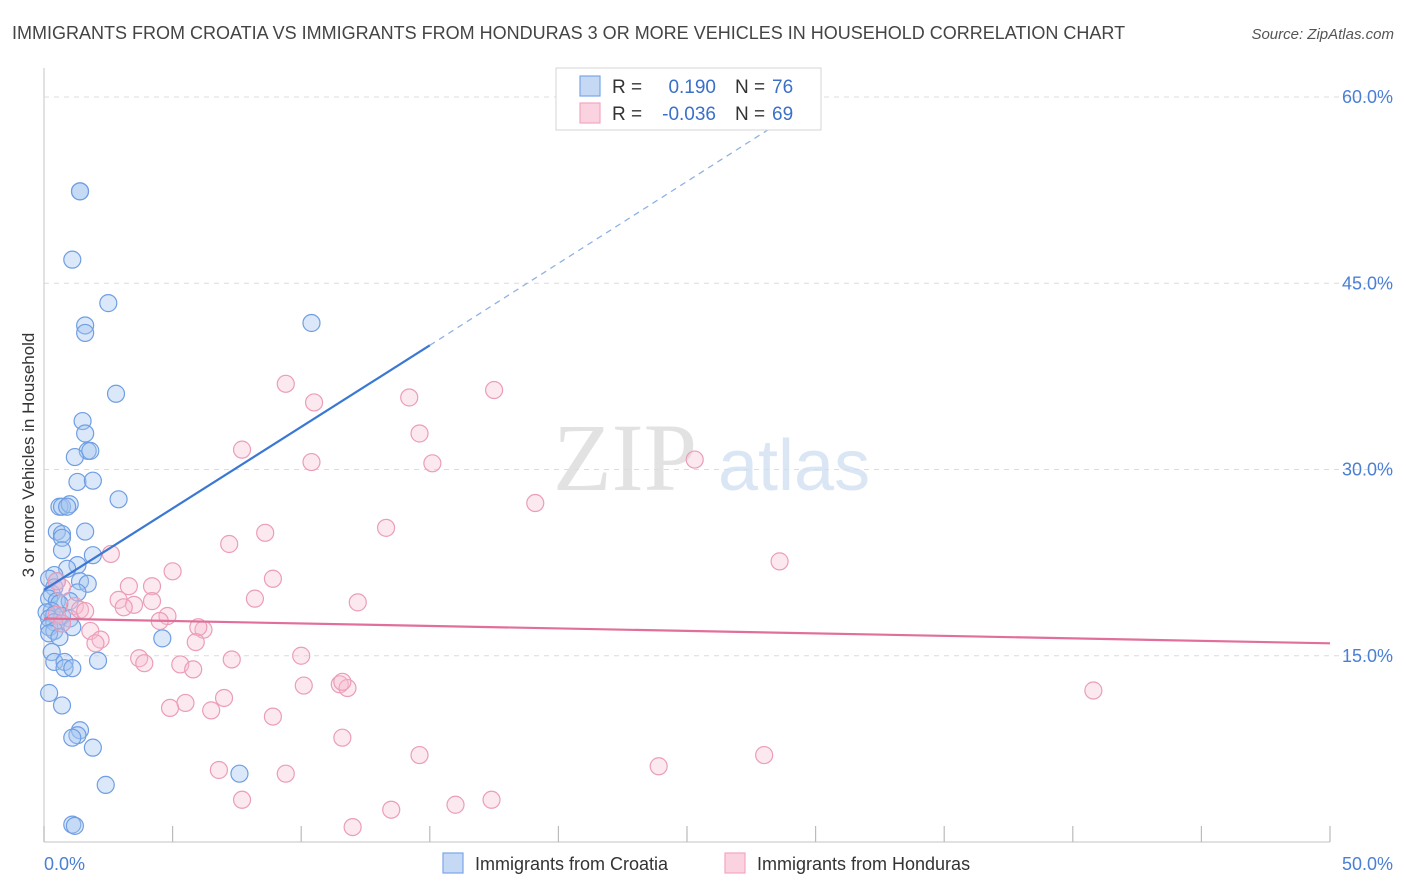 This screenshot has width=1406, height=892. Describe the element at coordinates (689, 114) in the screenshot. I see `legend-r-value-honduras: -0.036` at that location.